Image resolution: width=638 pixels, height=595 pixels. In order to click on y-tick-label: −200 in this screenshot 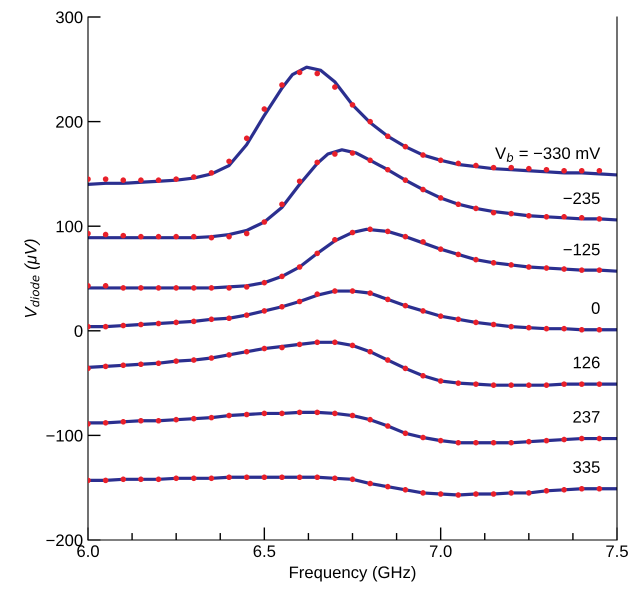, I will do `click(64, 540)`.